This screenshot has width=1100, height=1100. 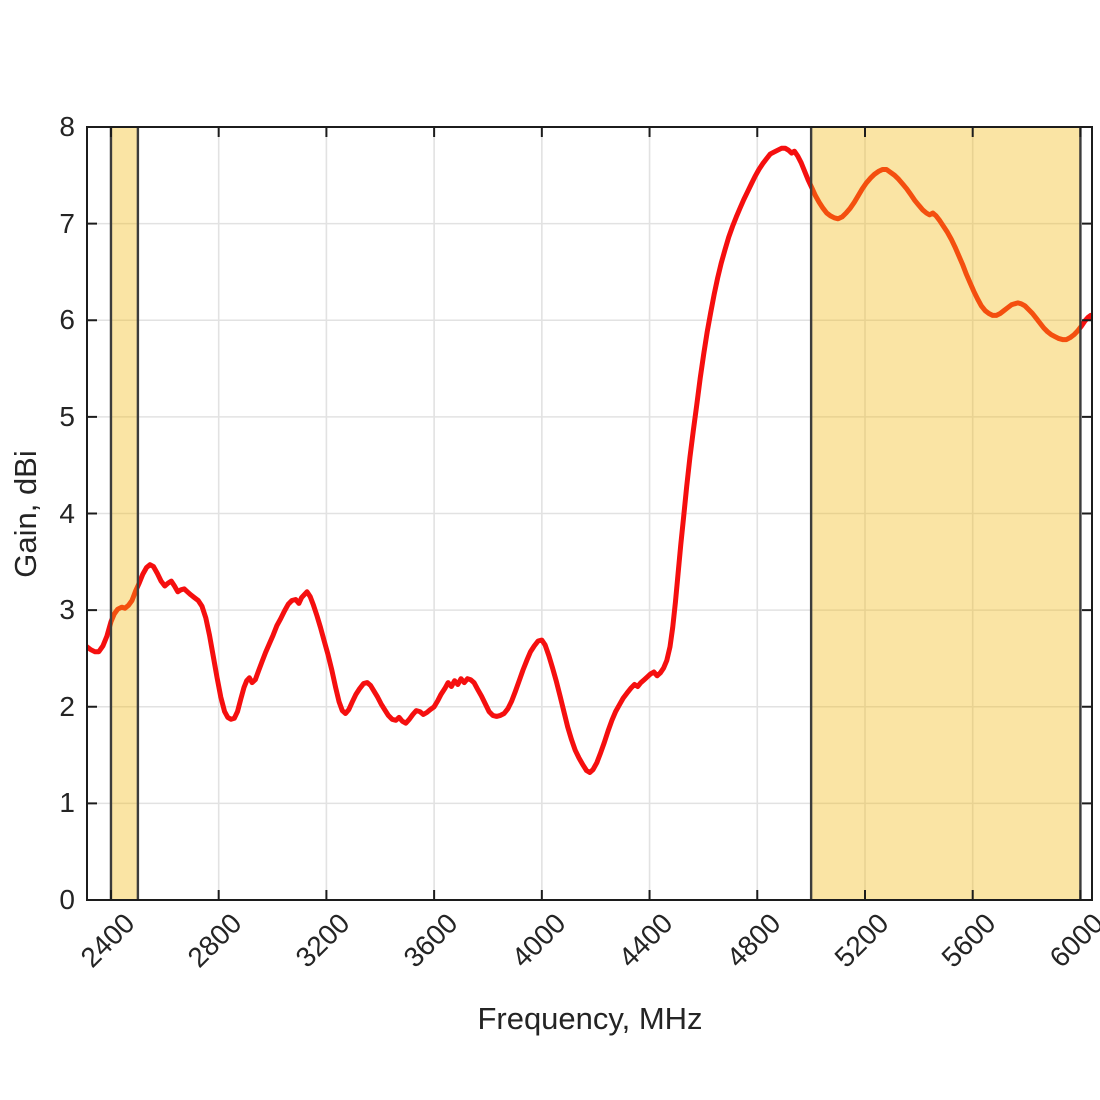 I want to click on y-tick-label: 4, so click(x=67, y=513).